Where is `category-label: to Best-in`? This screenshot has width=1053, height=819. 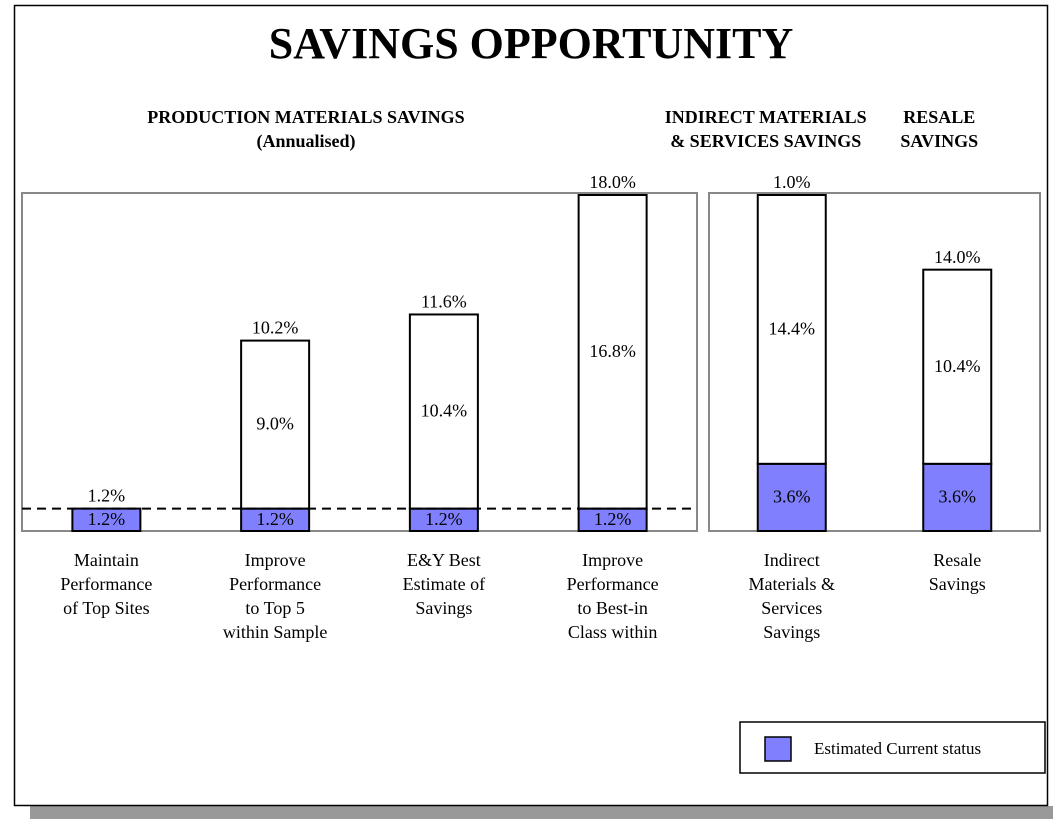 category-label: to Best-in is located at coordinates (612, 608).